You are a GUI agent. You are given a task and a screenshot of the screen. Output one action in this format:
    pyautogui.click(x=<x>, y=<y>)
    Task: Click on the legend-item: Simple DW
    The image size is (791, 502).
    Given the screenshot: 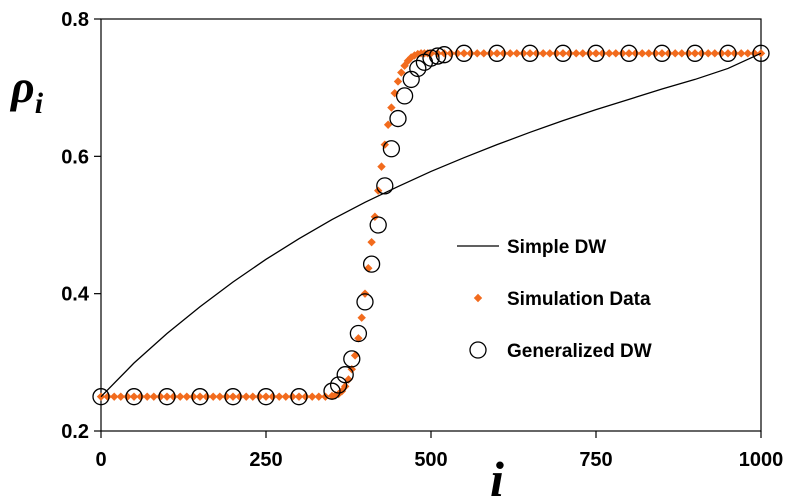 What is the action you would take?
    pyautogui.click(x=531, y=247)
    